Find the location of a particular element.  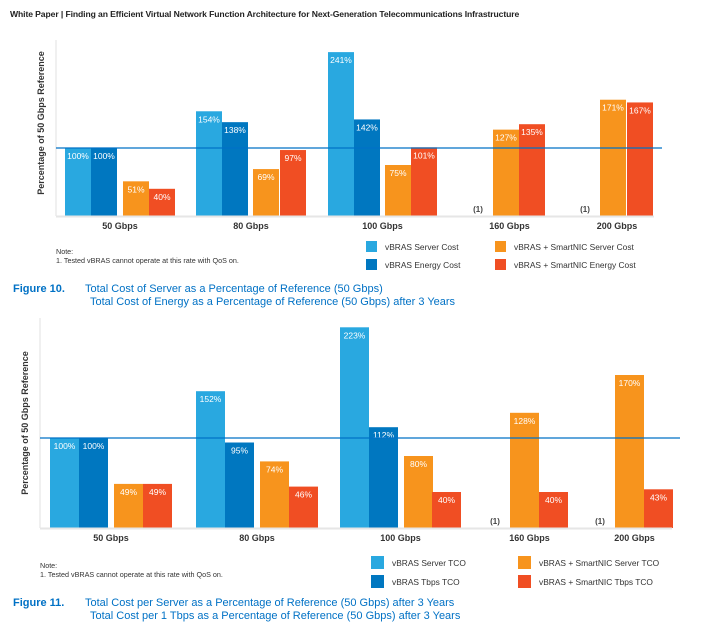

data-label: 171% is located at coordinates (613, 108).